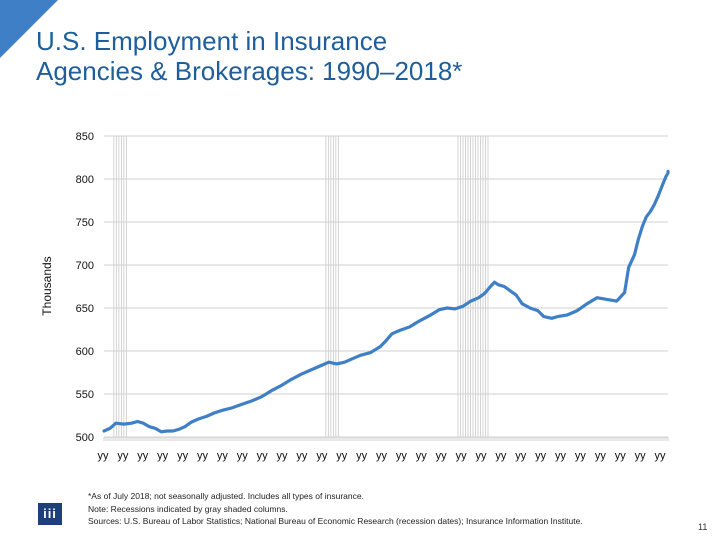  What do you see at coordinates (85, 266) in the screenshot?
I see `y-tick-label: 700` at bounding box center [85, 266].